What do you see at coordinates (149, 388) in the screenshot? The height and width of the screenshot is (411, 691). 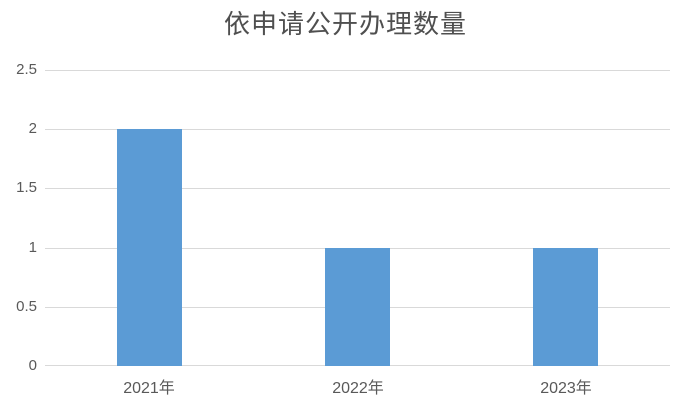 I see `x-tick-label: 2021年` at bounding box center [149, 388].